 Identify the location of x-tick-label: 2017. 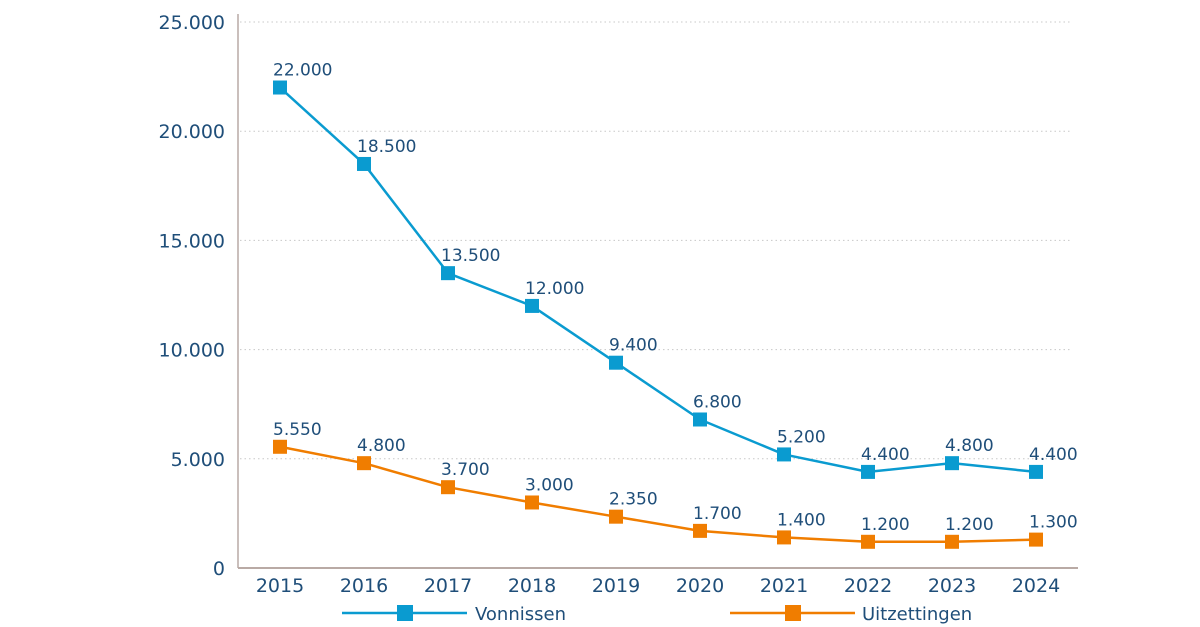
(448, 586).